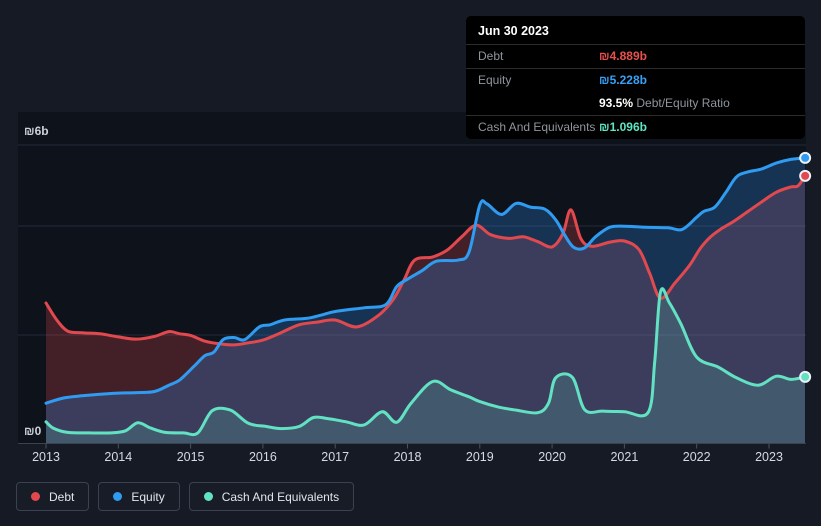  Describe the element at coordinates (480, 457) in the screenshot. I see `x-axis-label-2019: 2019` at that location.